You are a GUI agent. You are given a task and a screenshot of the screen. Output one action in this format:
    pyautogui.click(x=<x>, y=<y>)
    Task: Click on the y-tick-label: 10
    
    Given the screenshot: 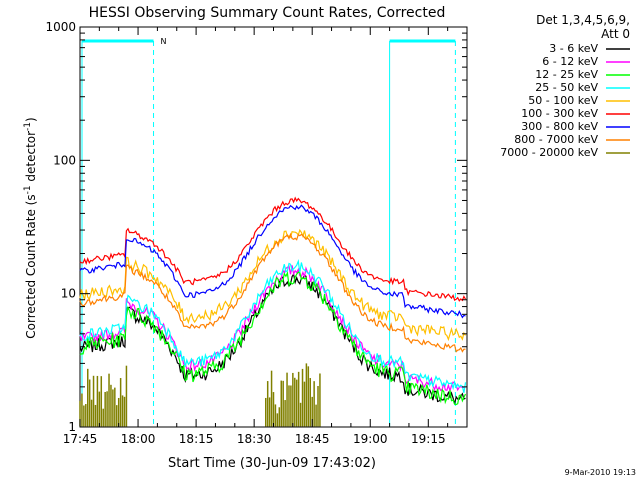 What is the action you would take?
    pyautogui.click(x=68, y=294)
    